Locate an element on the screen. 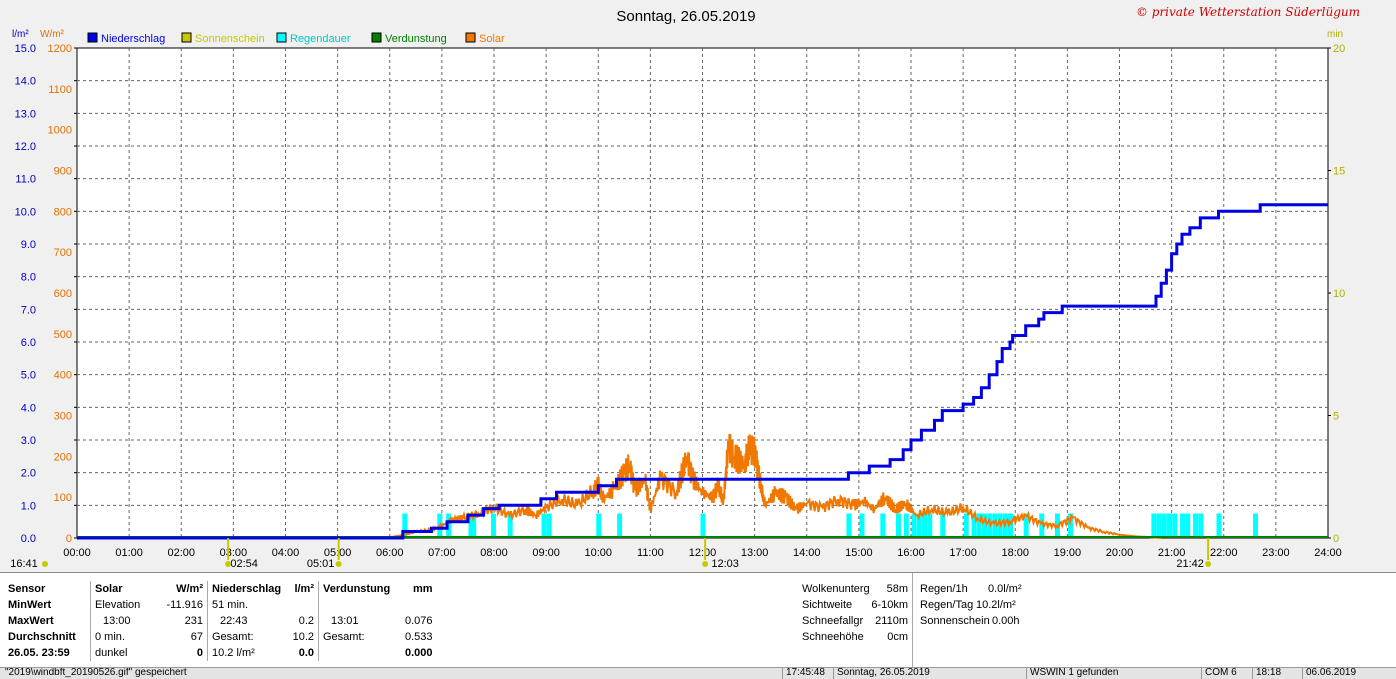 This screenshot has width=1396, height=679. unit-right: min is located at coordinates (1335, 34).